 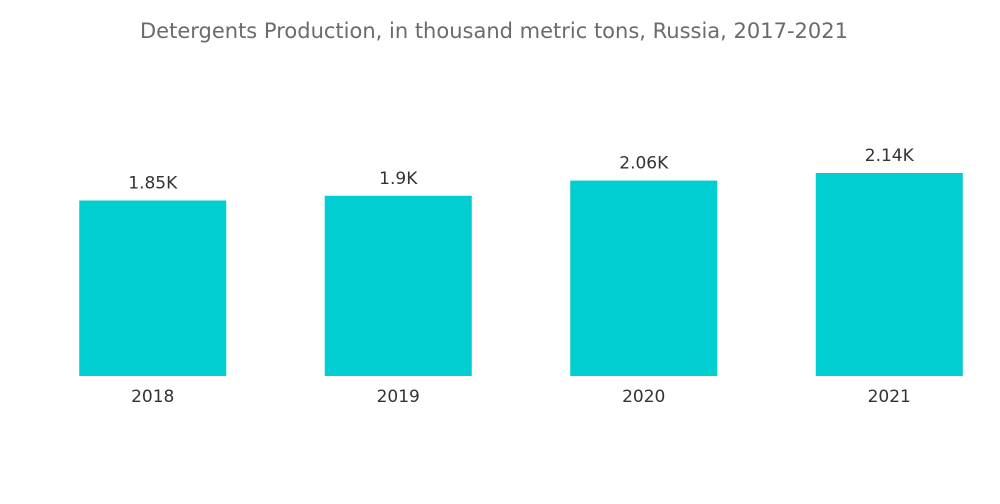 What do you see at coordinates (643, 397) in the screenshot?
I see `x-tick-label: 2020` at bounding box center [643, 397].